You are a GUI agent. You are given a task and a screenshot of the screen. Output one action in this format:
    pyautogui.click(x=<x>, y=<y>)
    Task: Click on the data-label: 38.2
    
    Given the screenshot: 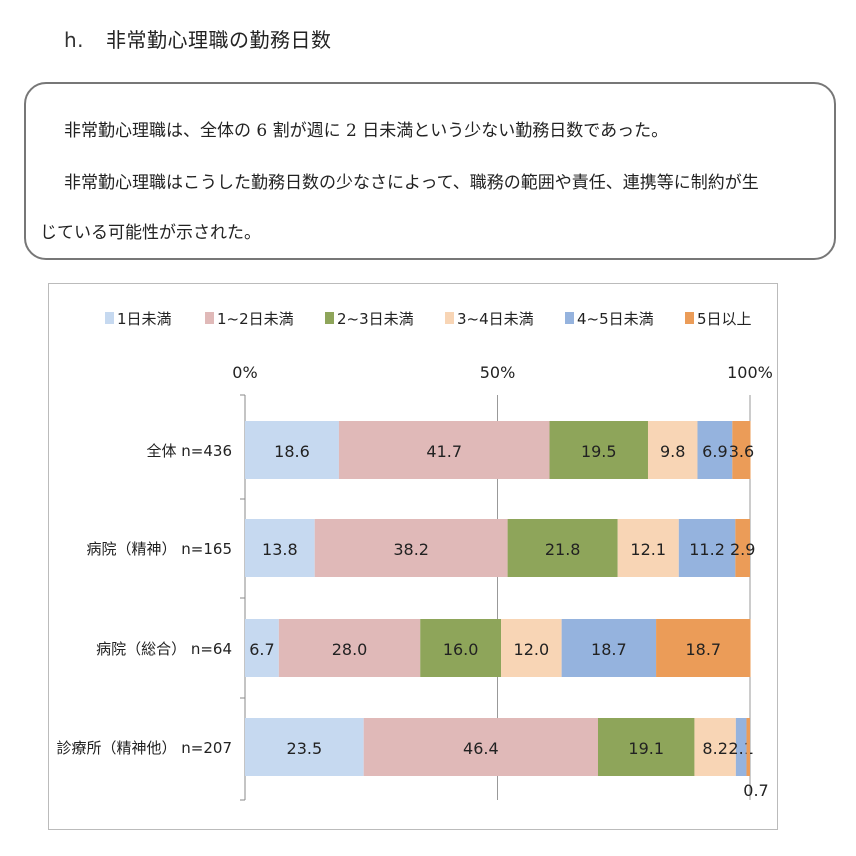 What is the action you would take?
    pyautogui.click(x=411, y=549)
    